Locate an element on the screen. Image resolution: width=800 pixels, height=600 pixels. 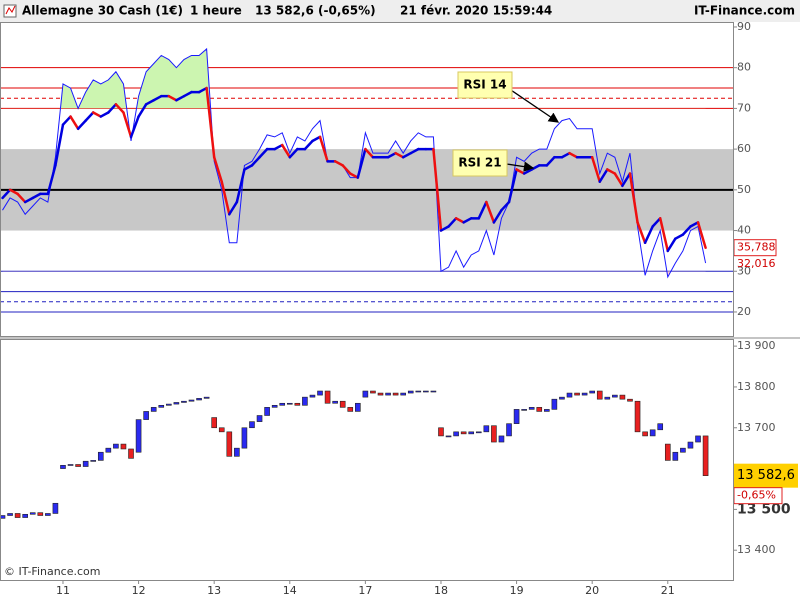
header-icon-line is located at coordinates (10, 10).